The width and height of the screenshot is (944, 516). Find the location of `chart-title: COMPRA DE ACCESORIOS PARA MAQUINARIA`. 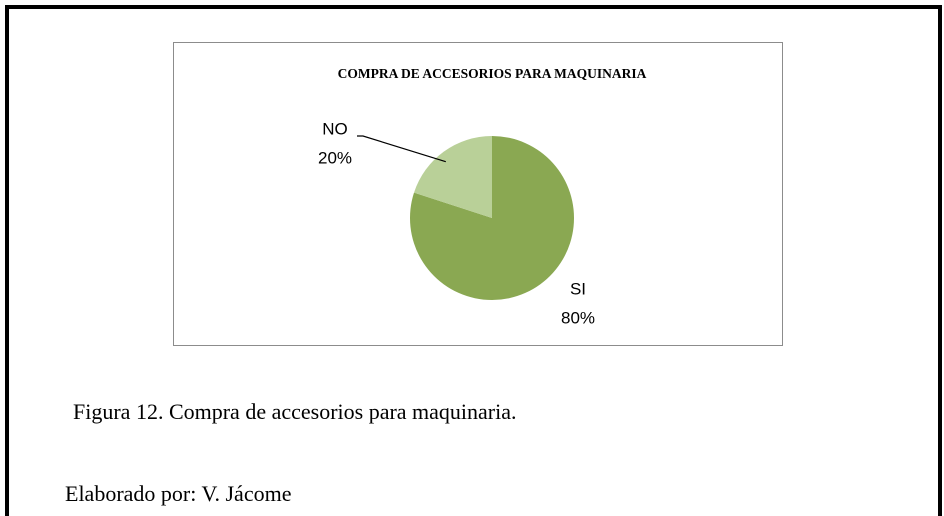

chart-title: COMPRA DE ACCESORIOS PARA MAQUINARIA is located at coordinates (492, 73).